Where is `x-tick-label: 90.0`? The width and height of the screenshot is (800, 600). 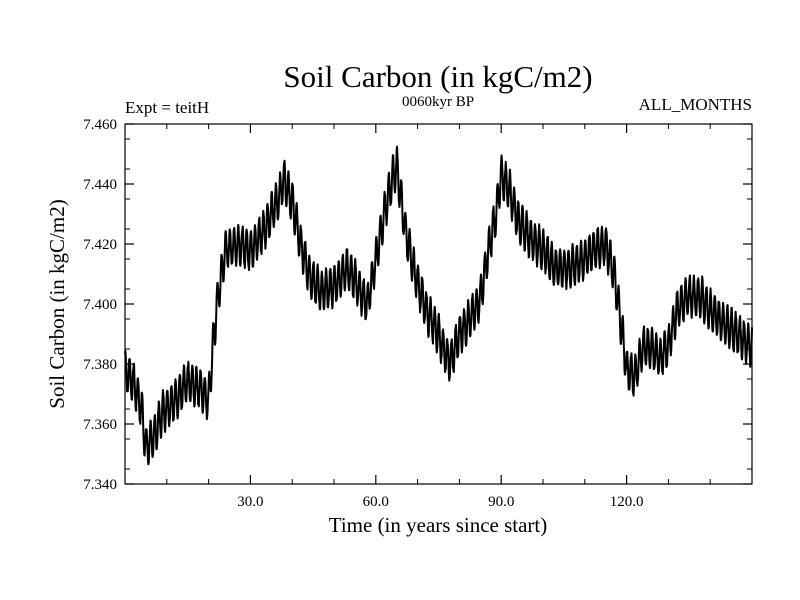
x-tick-label: 90.0 is located at coordinates (501, 502).